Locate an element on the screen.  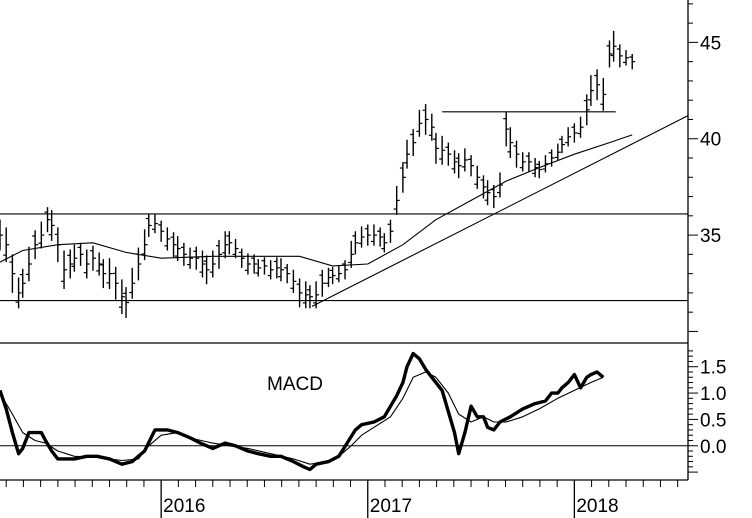
price-tick-label: 40 is located at coordinates (710, 140).